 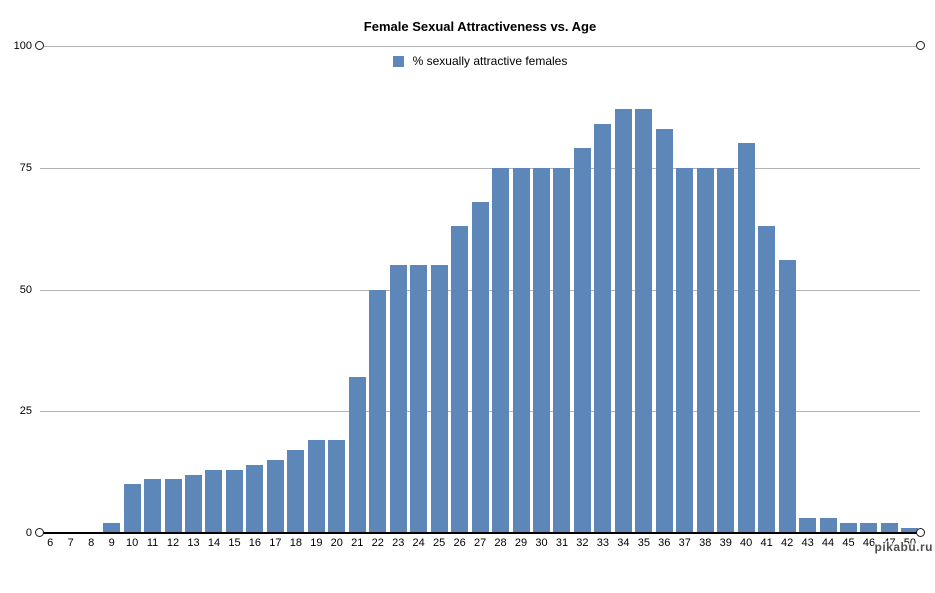 I want to click on x-tick-label: 33, so click(x=603, y=543).